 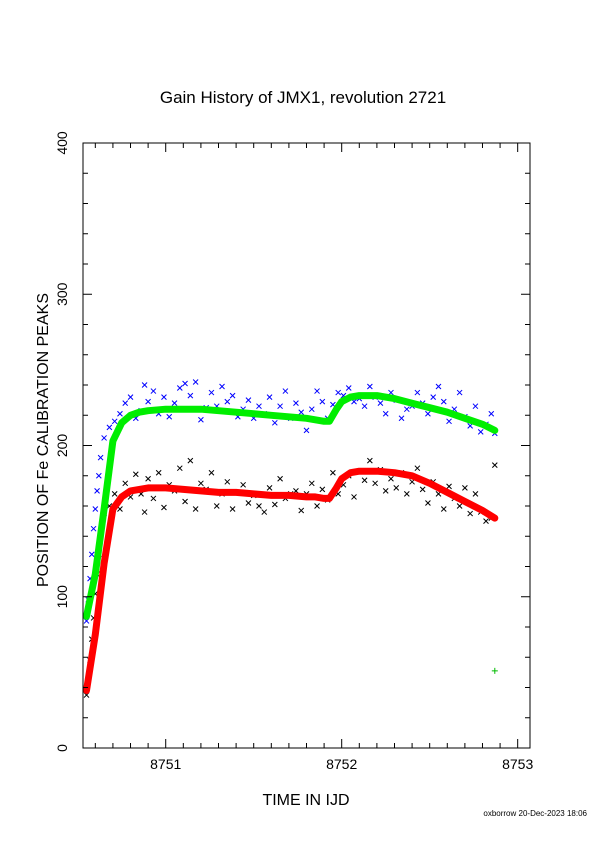 I want to click on y-tick-label: 0, so click(x=62, y=748).